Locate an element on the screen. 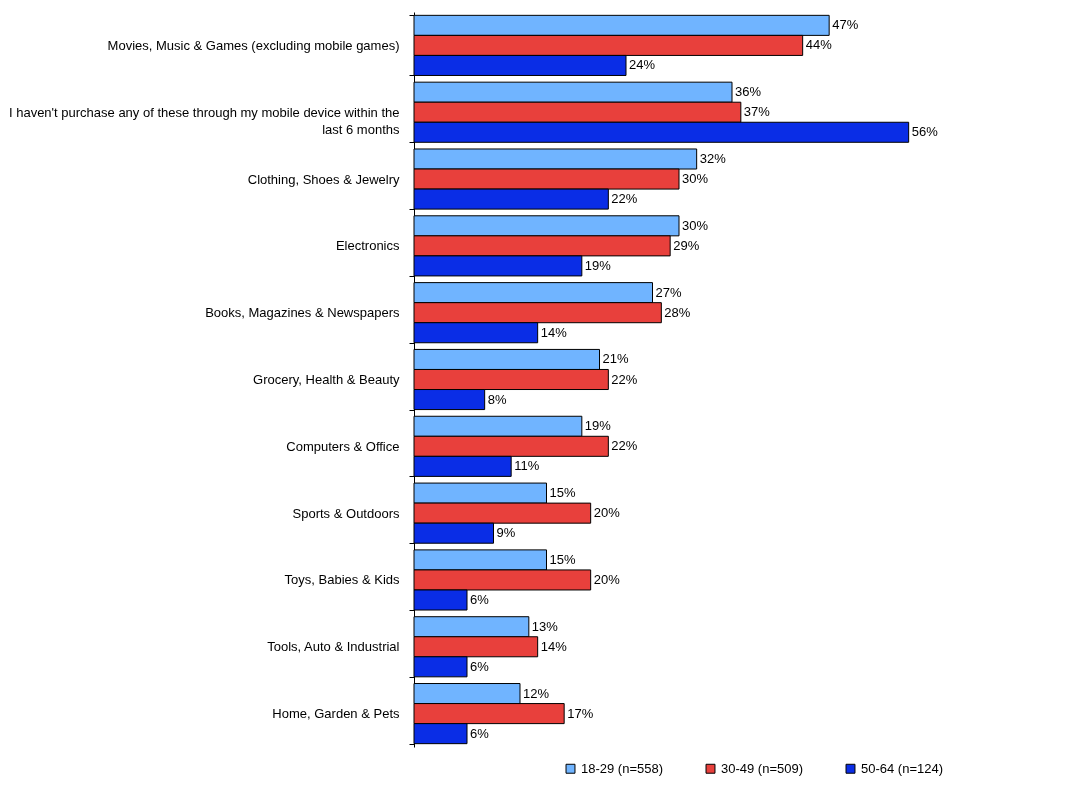 The height and width of the screenshot is (786, 1082). data-label: 47% is located at coordinates (845, 25).